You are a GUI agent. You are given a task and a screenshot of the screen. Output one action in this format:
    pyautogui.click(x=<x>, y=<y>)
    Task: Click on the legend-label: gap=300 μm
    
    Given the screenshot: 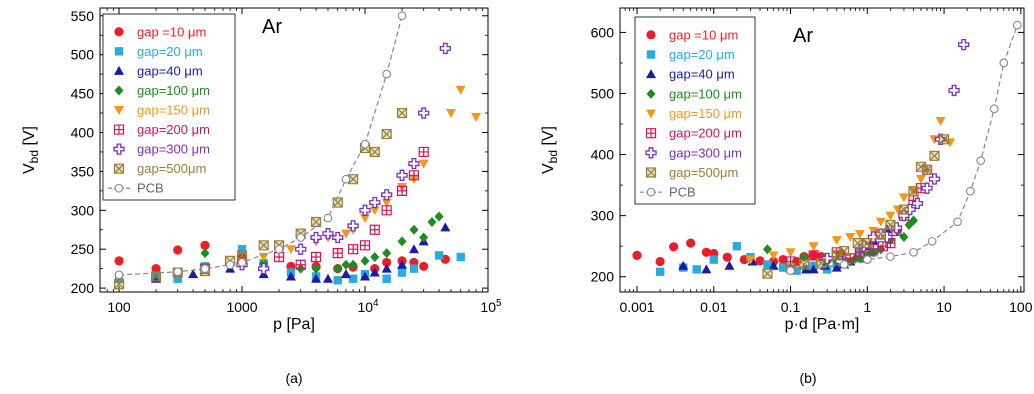 What is the action you would take?
    pyautogui.click(x=173, y=149)
    